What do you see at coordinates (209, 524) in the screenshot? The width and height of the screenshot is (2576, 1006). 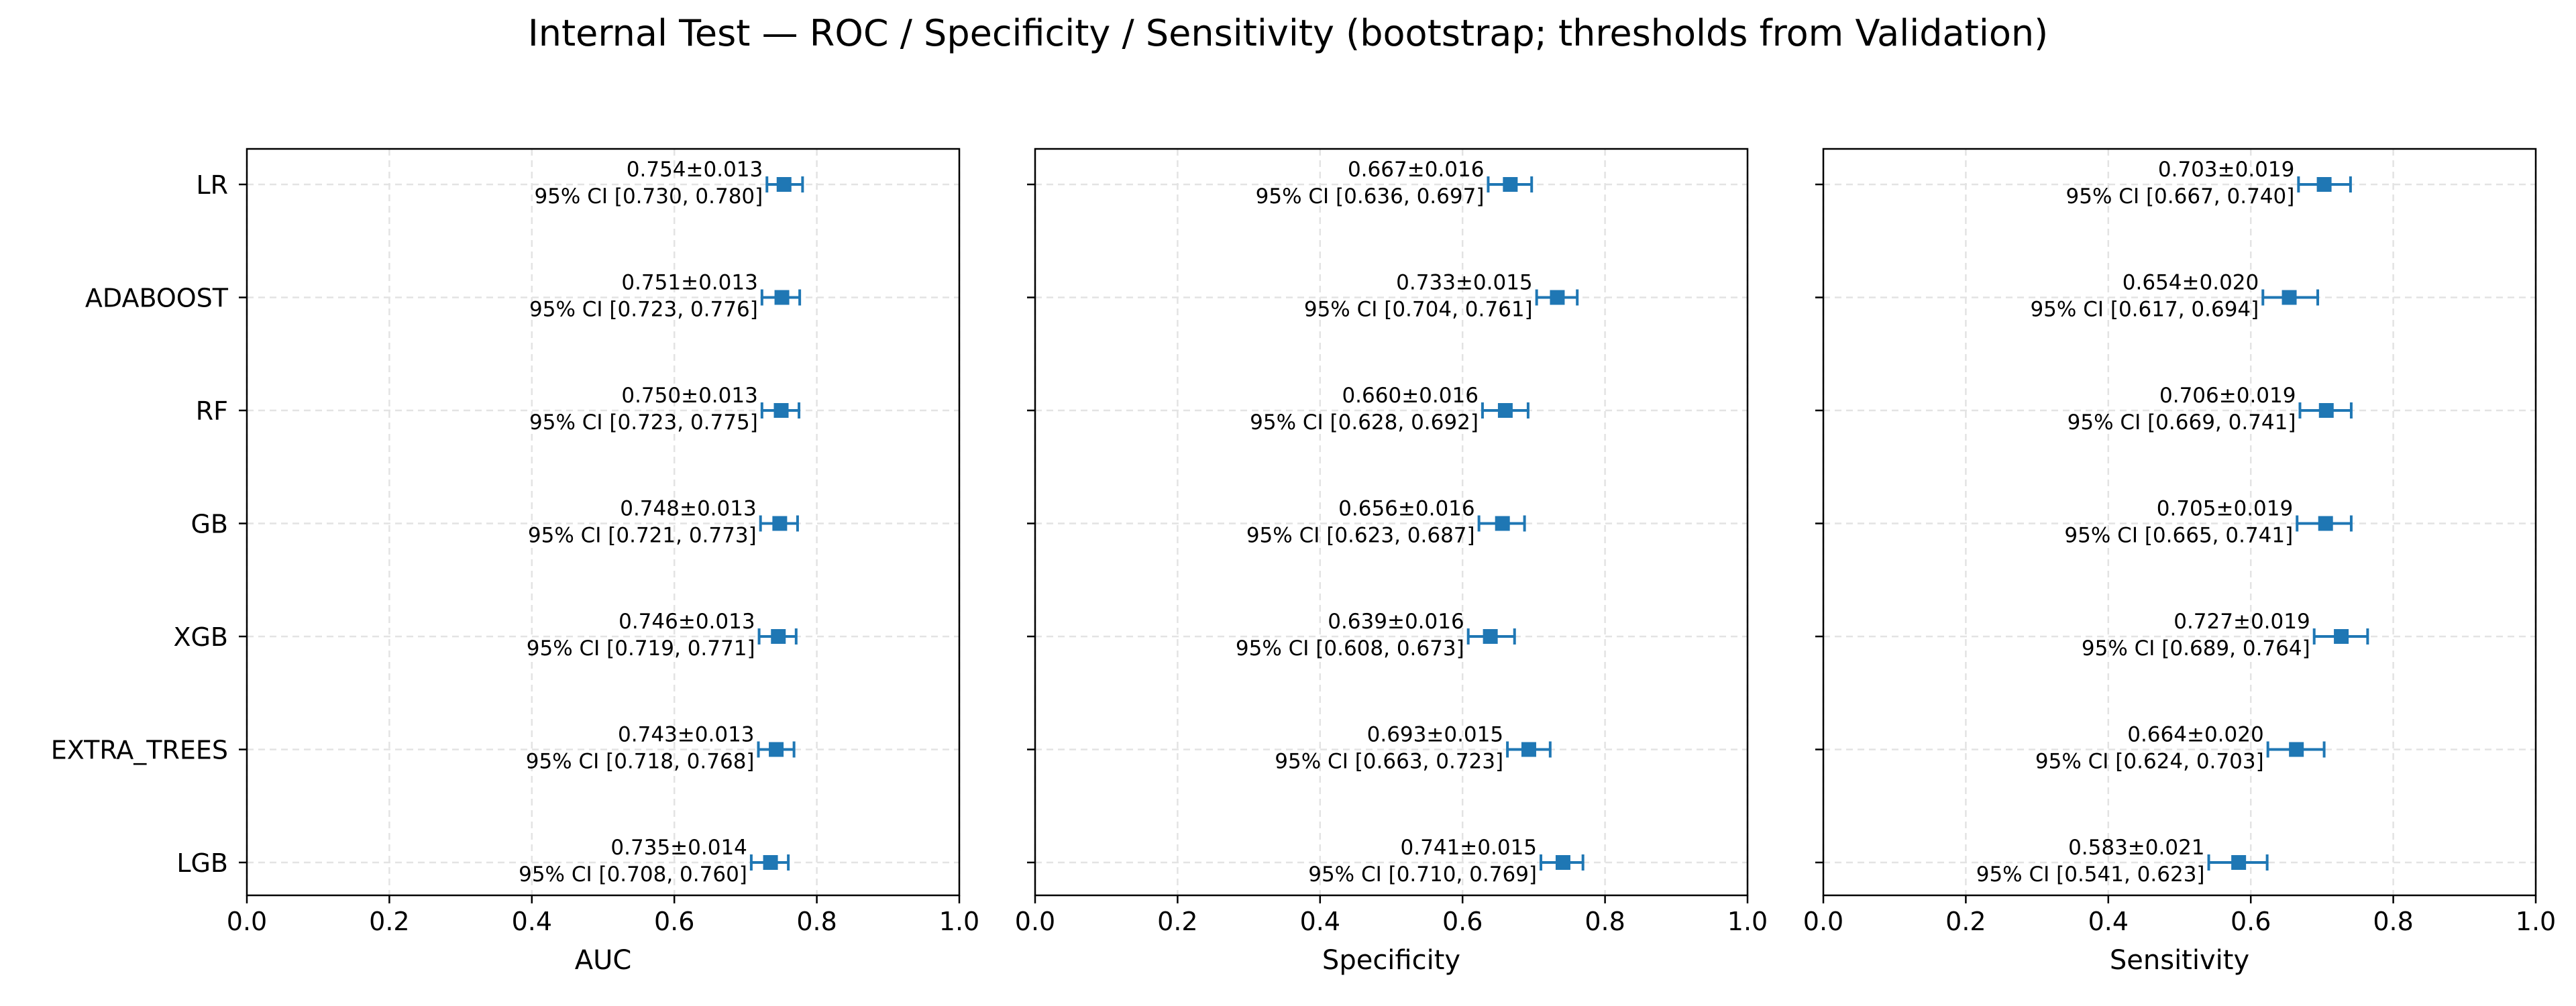 I see `y-tick-label: GB` at bounding box center [209, 524].